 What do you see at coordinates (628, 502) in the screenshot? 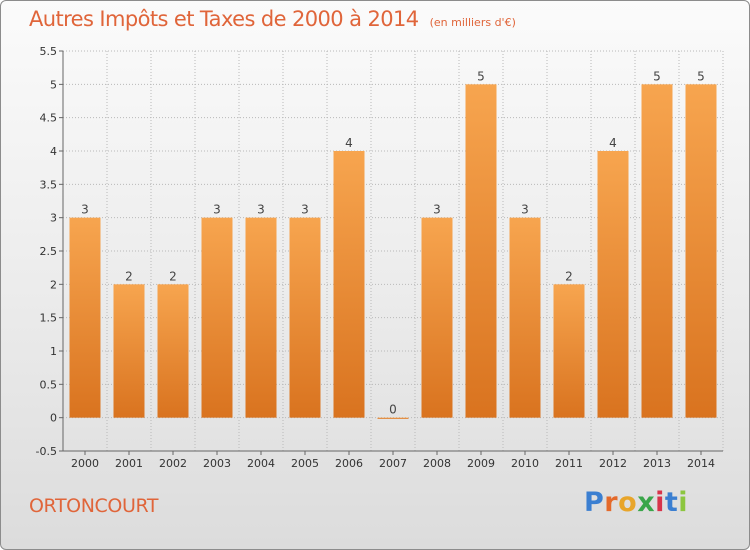
I see `logo-letter: o` at bounding box center [628, 502].